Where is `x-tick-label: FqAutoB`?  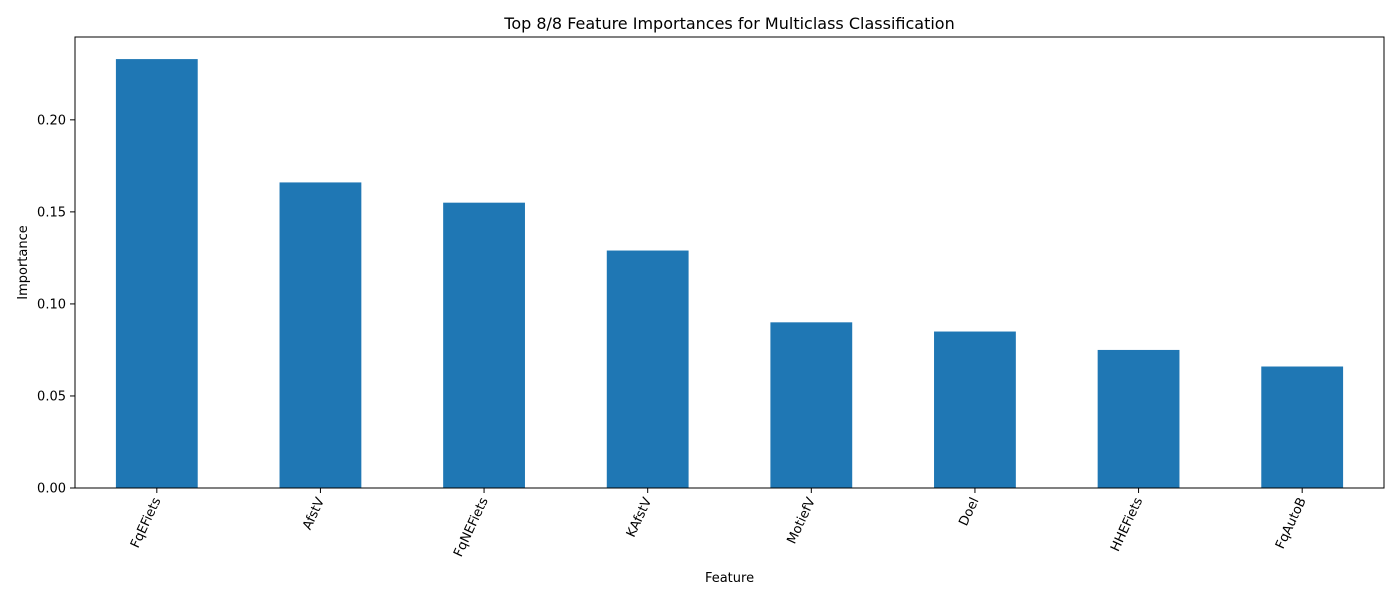 x-tick-label: FqAutoB is located at coordinates (1291, 523).